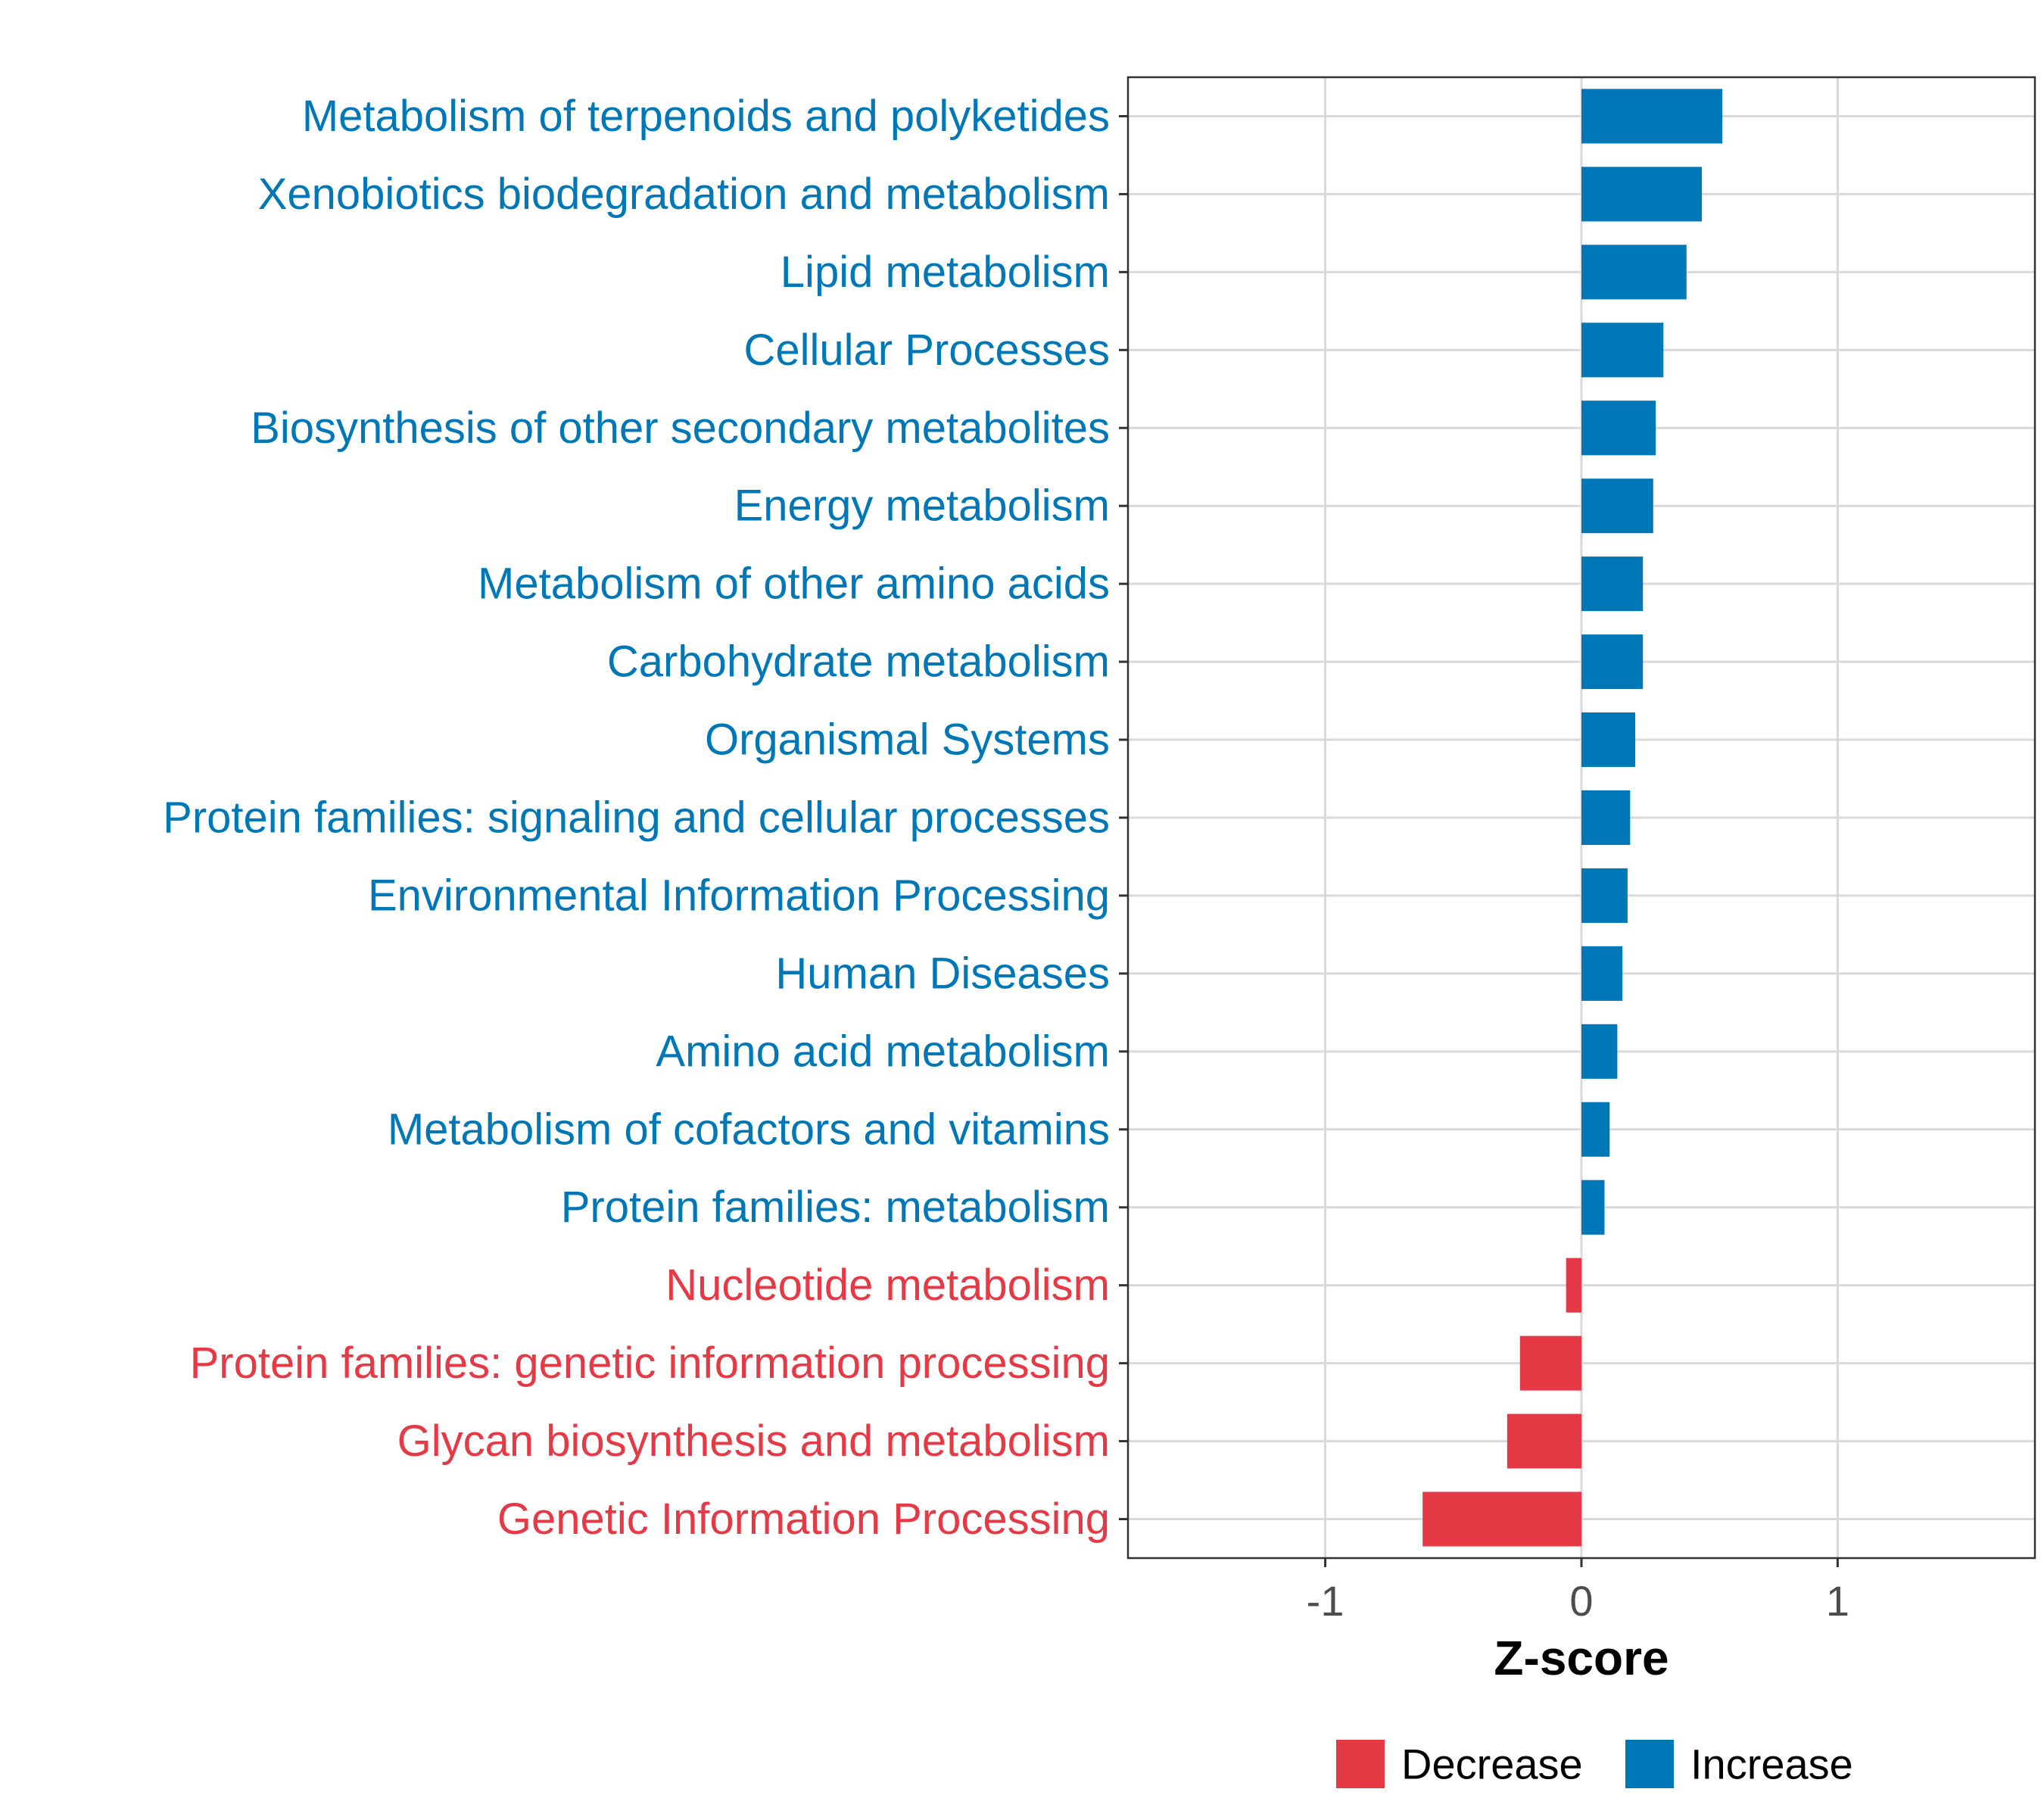  What do you see at coordinates (946, 272) in the screenshot?
I see `category-label: Lipid metabolism` at bounding box center [946, 272].